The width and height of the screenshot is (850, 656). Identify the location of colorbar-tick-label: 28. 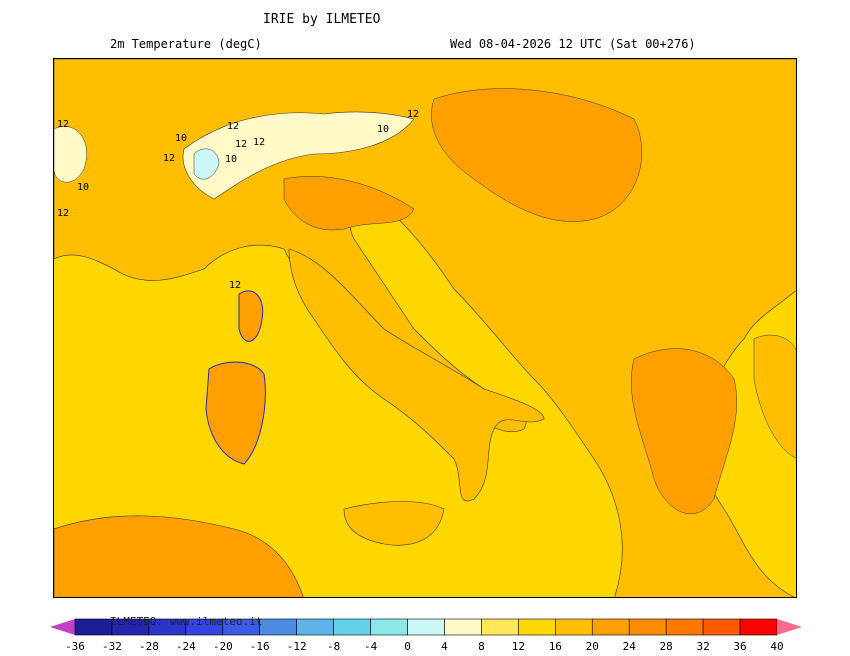
(666, 646).